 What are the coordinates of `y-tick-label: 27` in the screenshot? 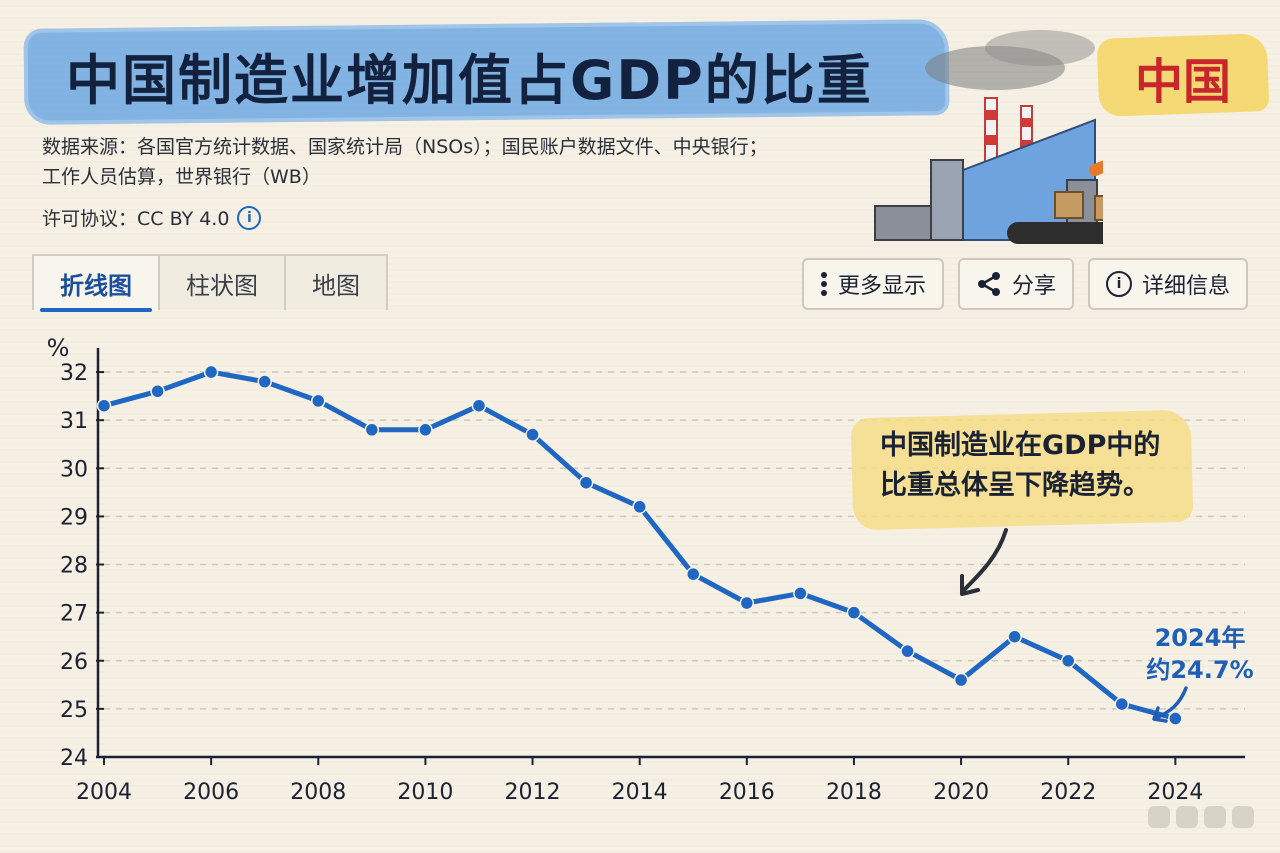 It's located at (74, 614).